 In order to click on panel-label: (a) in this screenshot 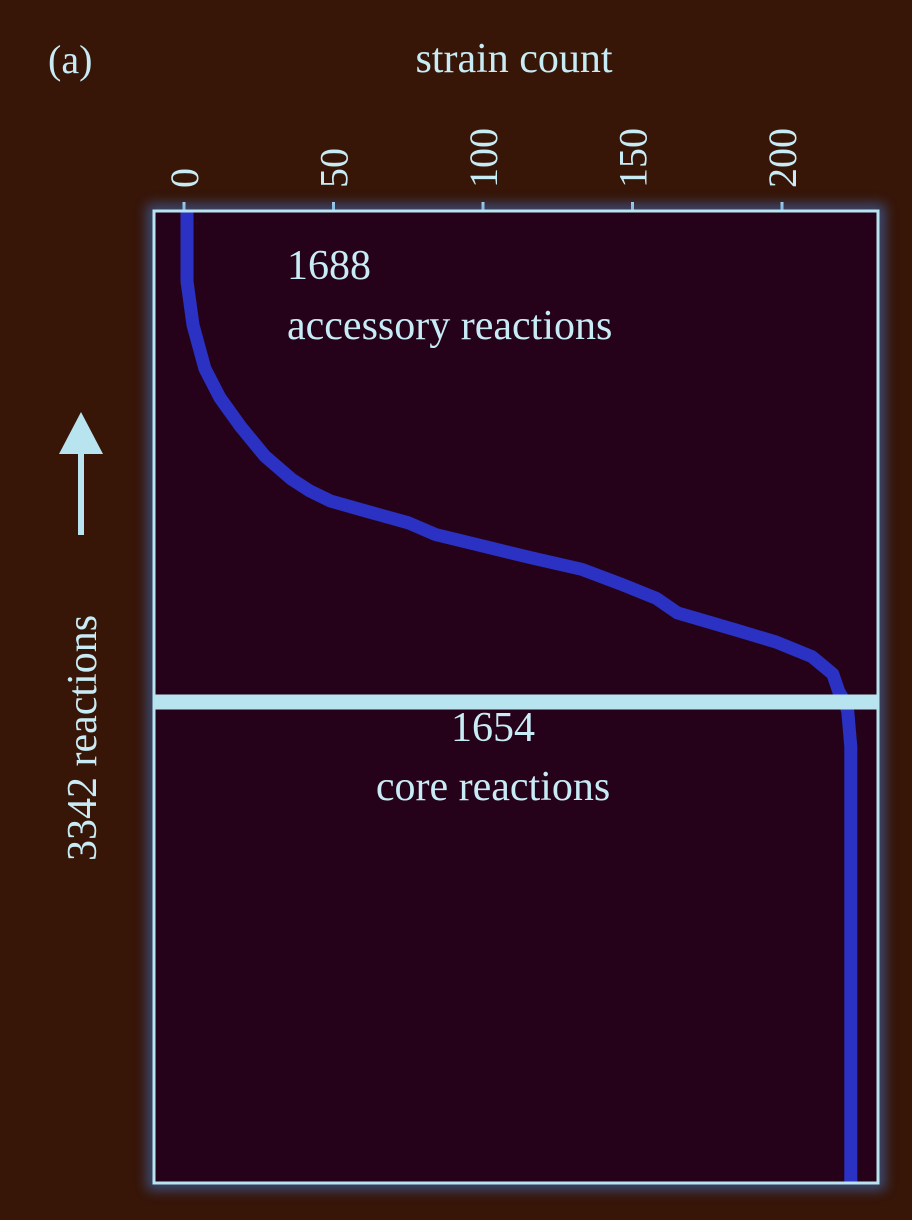, I will do `click(70, 59)`.